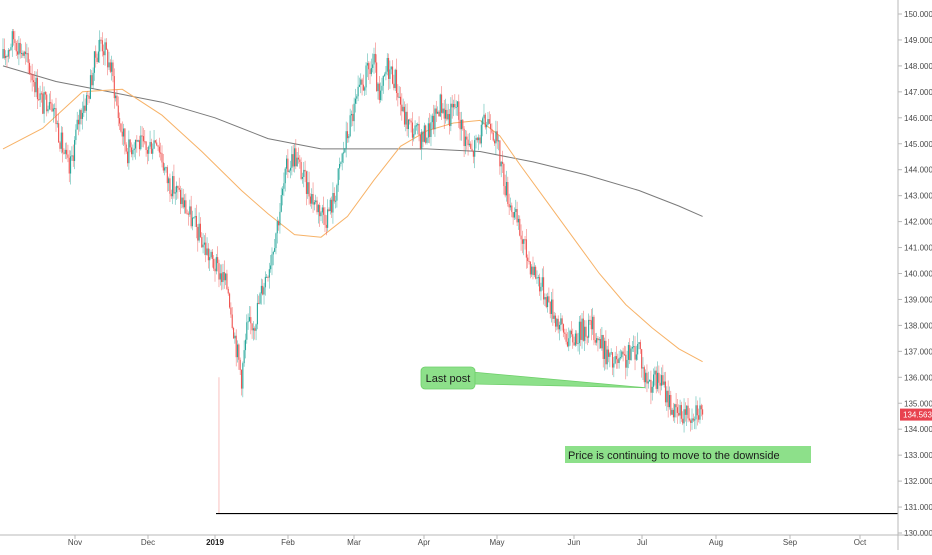 This screenshot has width=932, height=555. Describe the element at coordinates (716, 542) in the screenshot. I see `x-tick-label: Aug` at that location.